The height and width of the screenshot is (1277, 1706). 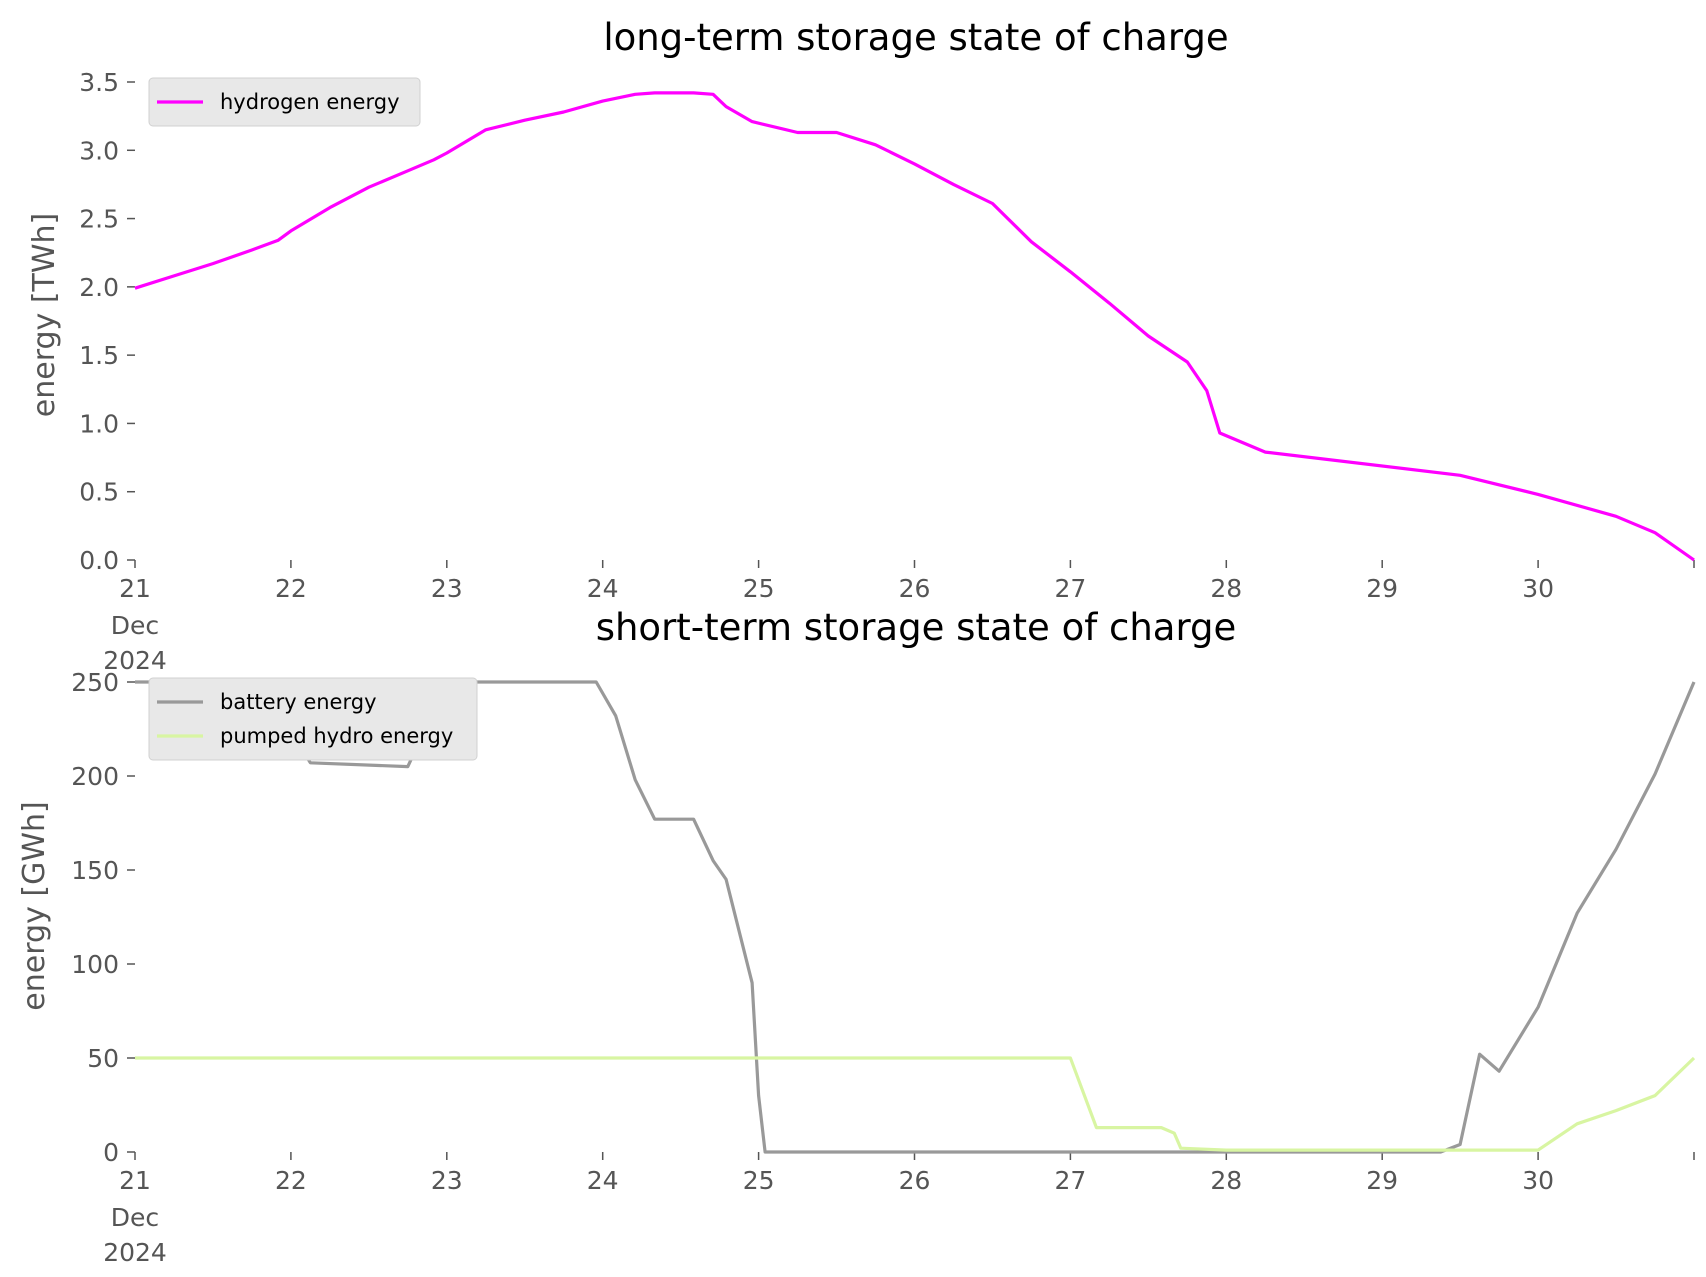 I want to click on y-tick-label: 2.0, so click(x=99, y=287).